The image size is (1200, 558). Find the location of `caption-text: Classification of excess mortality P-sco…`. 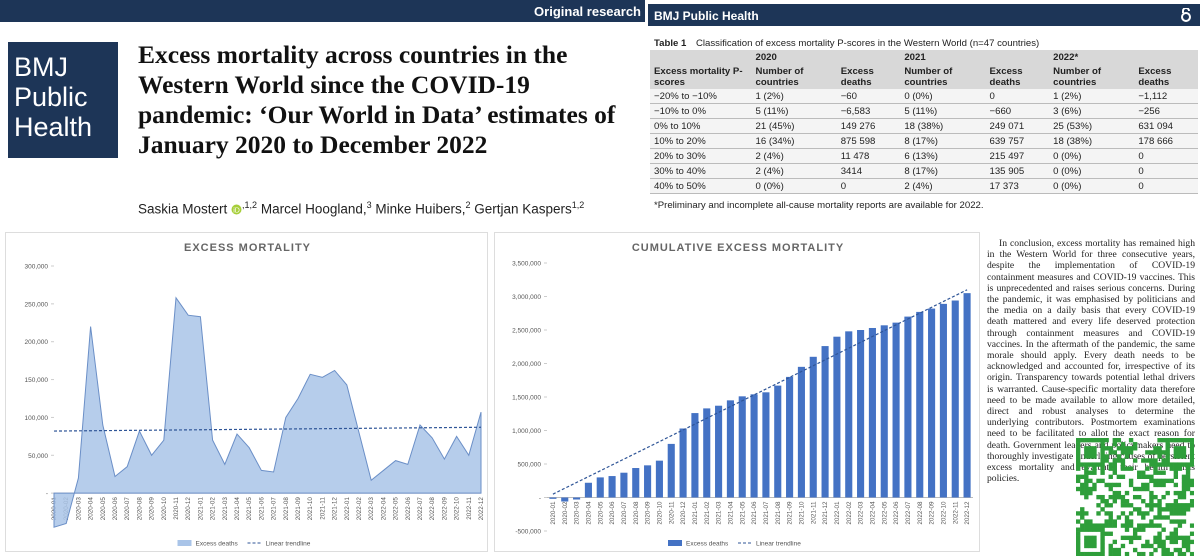

caption-text: Classification of excess mortality P-sco… is located at coordinates (867, 43).